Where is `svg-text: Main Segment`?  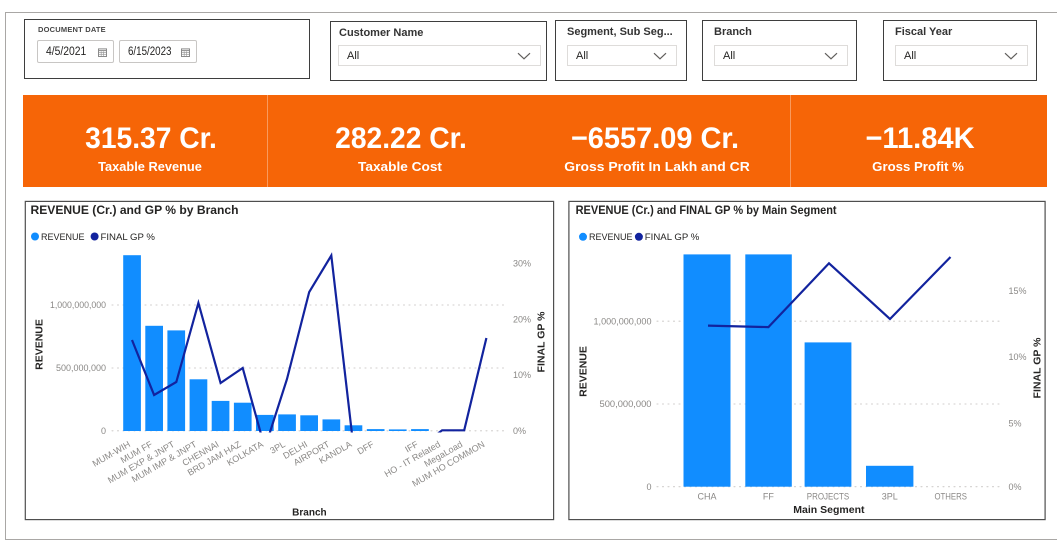 svg-text: Main Segment is located at coordinates (829, 510).